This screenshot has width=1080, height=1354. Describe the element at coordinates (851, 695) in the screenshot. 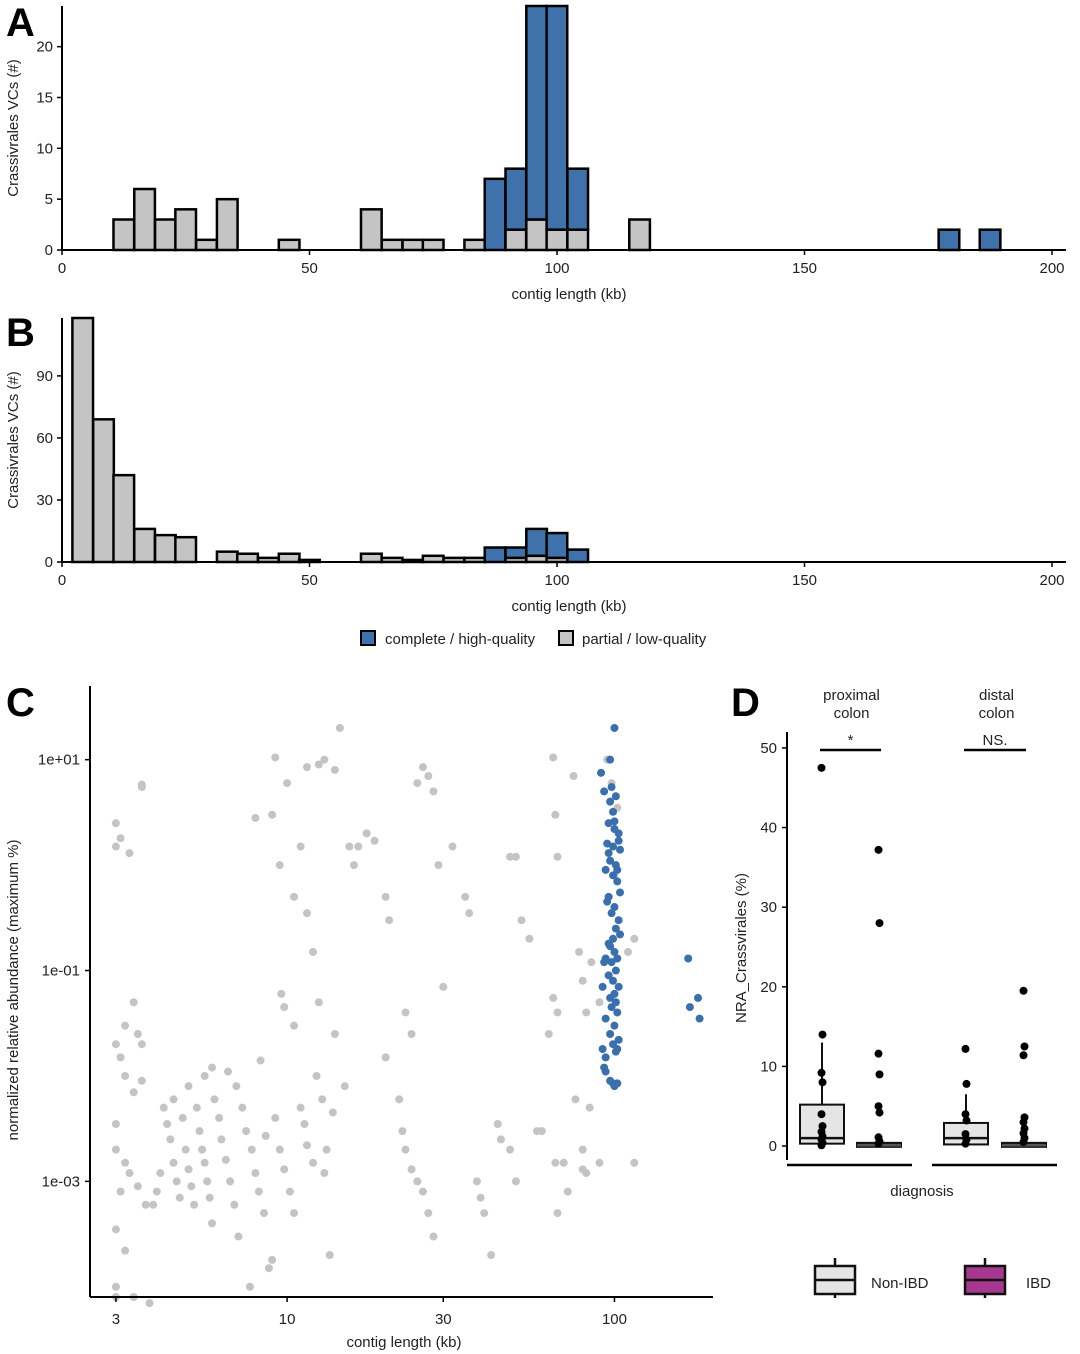

I see `panel-d-facet-title-0-line-0: proximal` at that location.